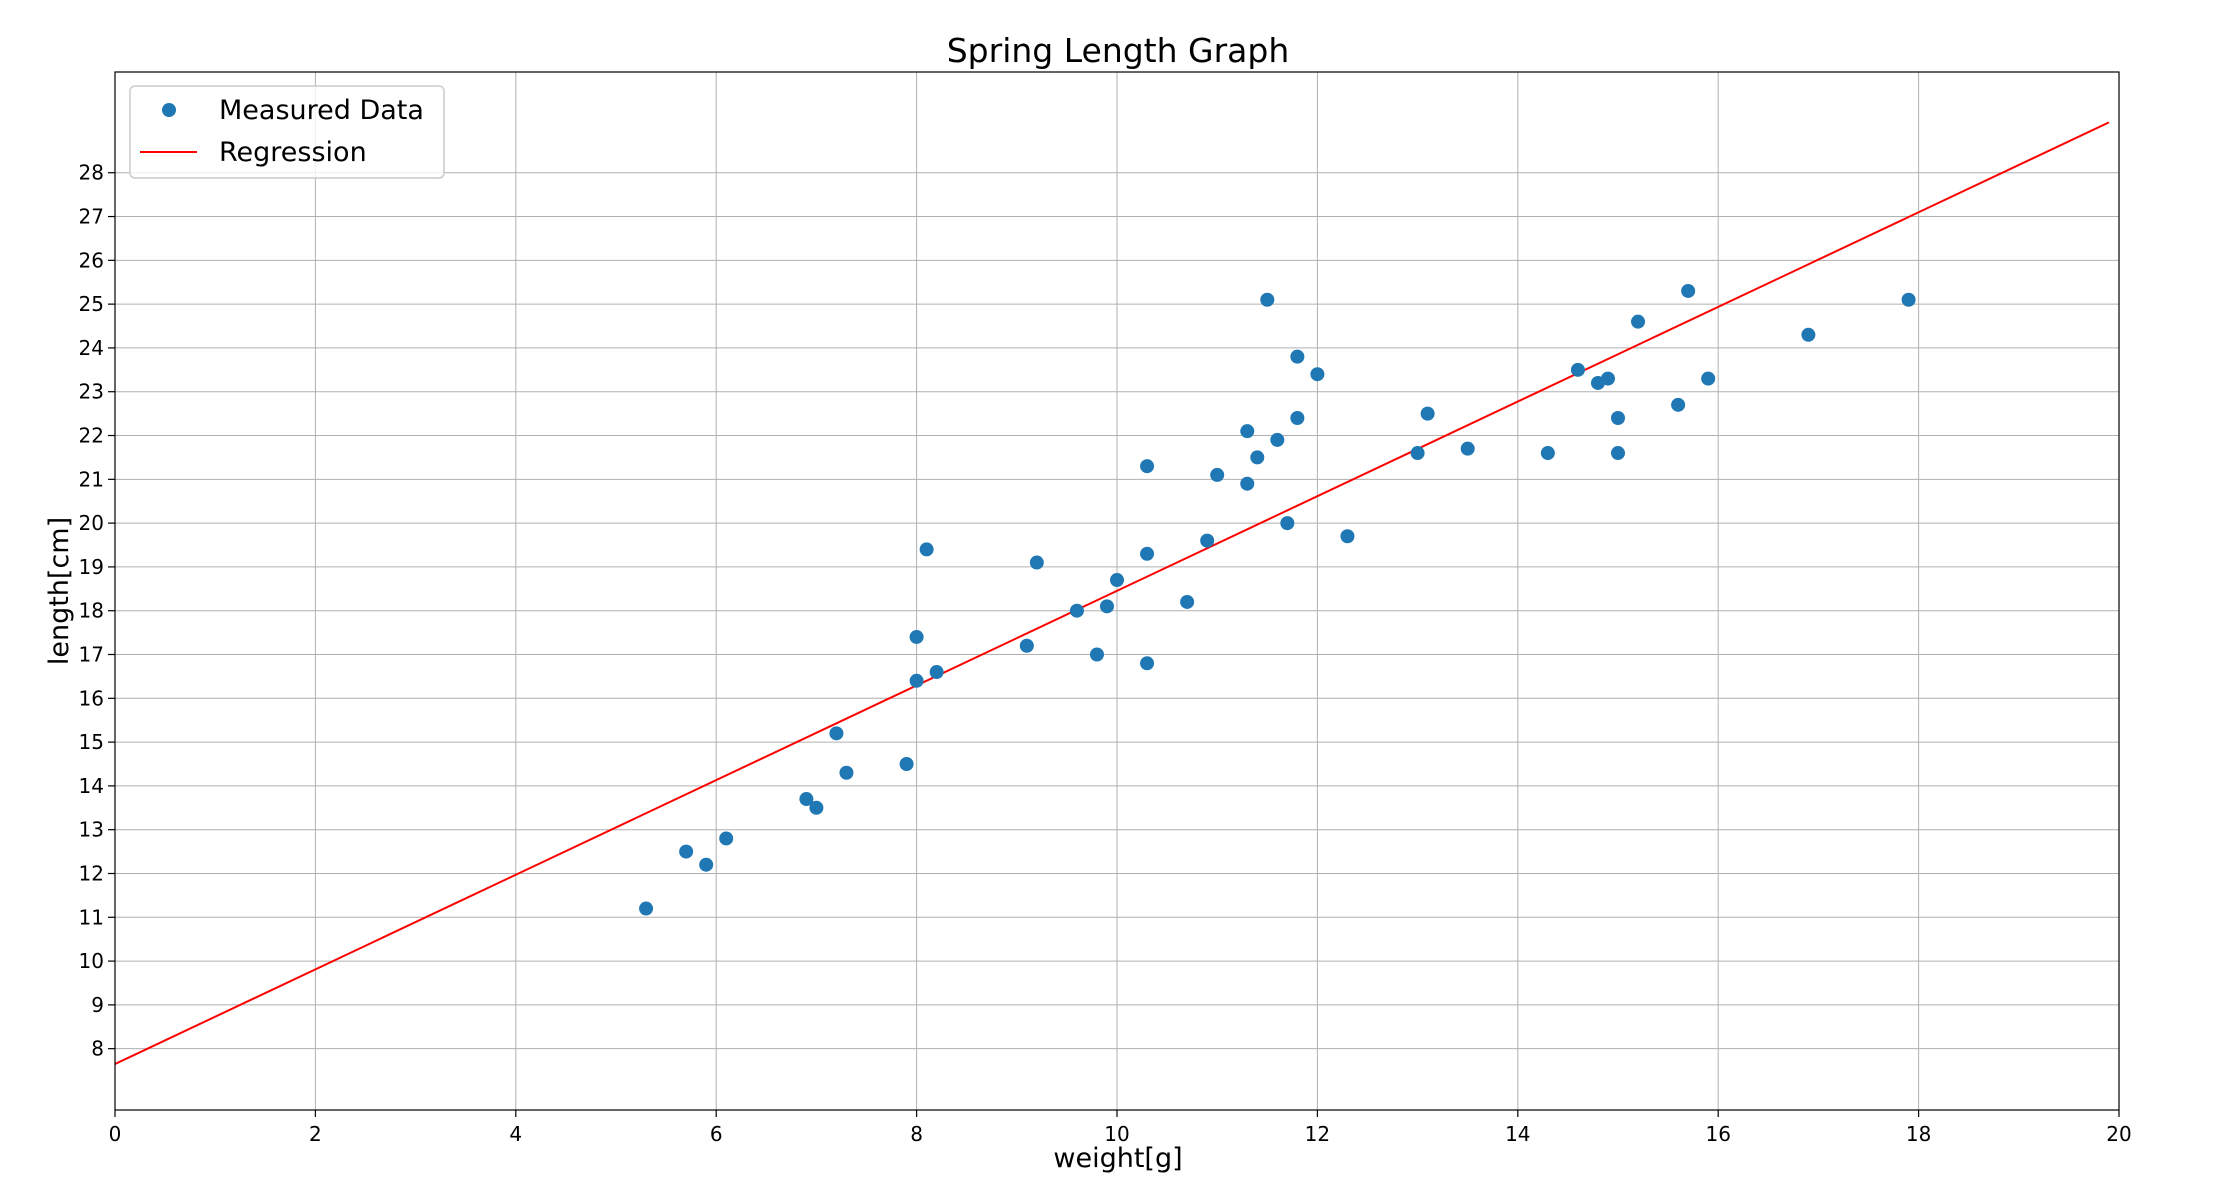 This screenshot has height=1194, width=2215. Describe the element at coordinates (1918, 1134) in the screenshot. I see `x-tick-label: 18` at that location.